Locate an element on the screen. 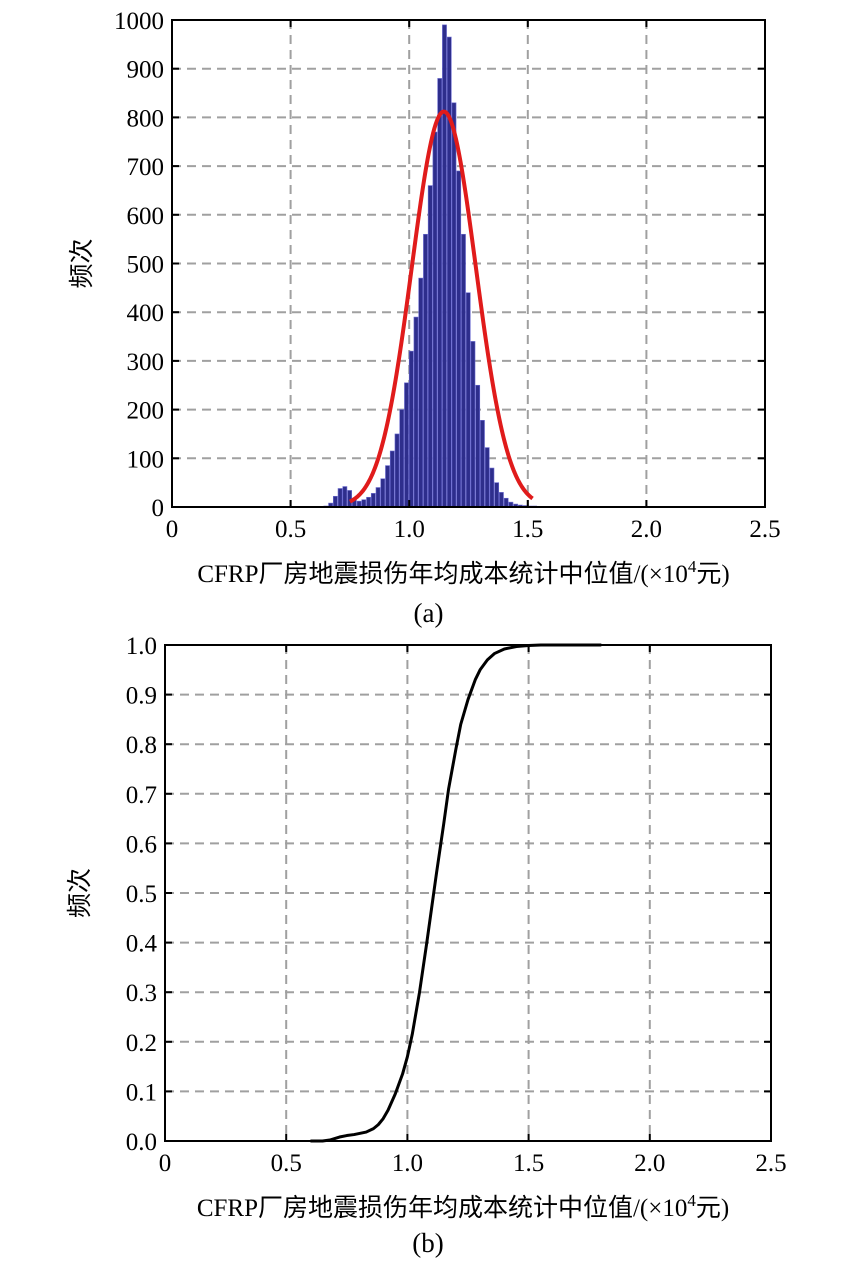  histogram-bars is located at coordinates (437, 266).